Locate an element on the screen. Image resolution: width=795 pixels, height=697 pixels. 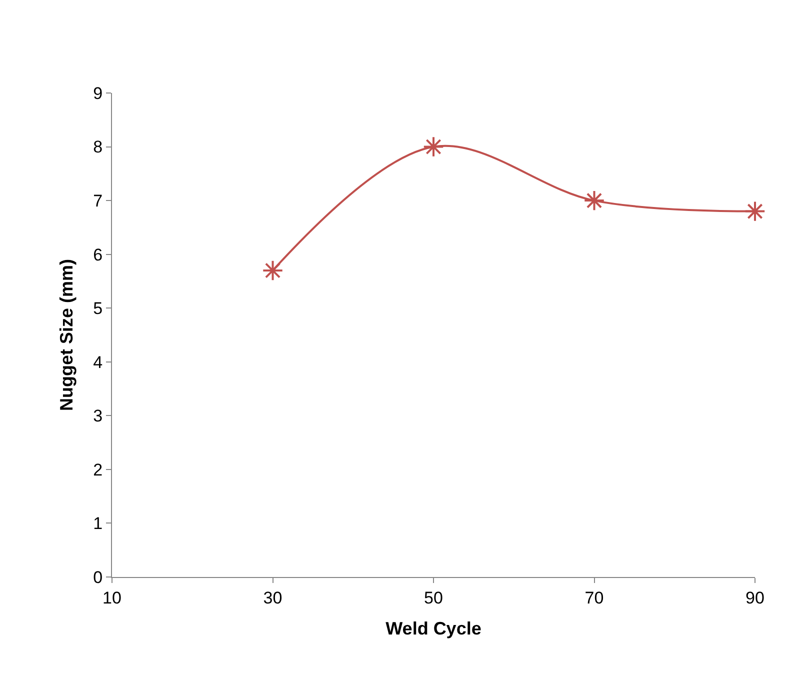
x-axis-title: Weld Cycle is located at coordinates (434, 628).